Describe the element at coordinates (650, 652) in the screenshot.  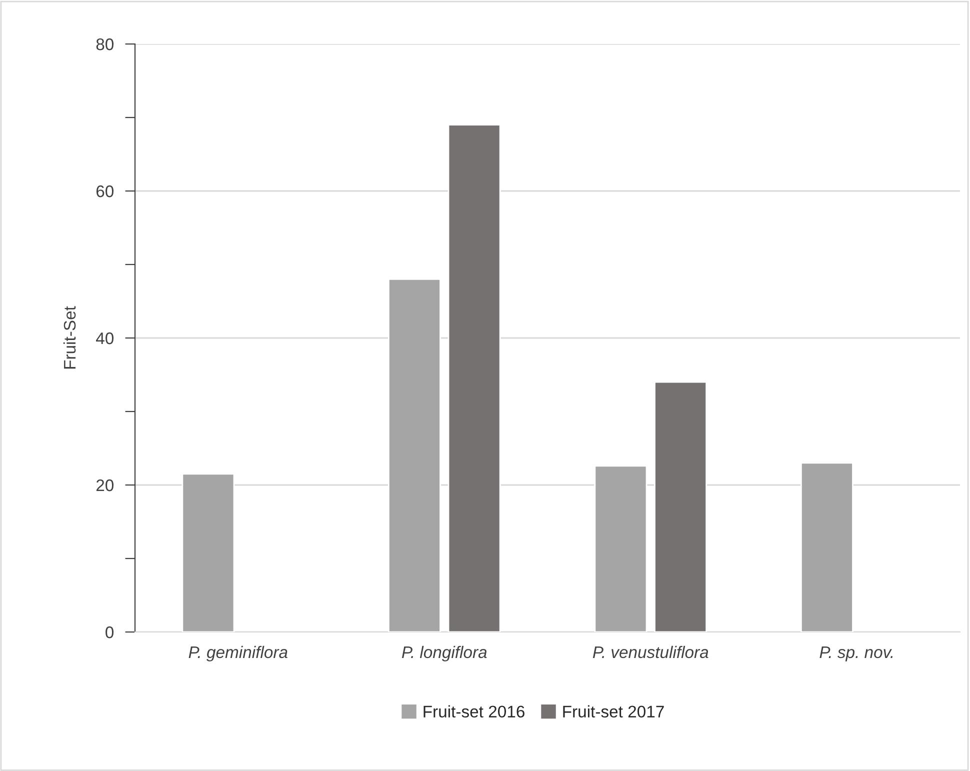
I see `x-tick-label: P. venustuliflora` at that location.